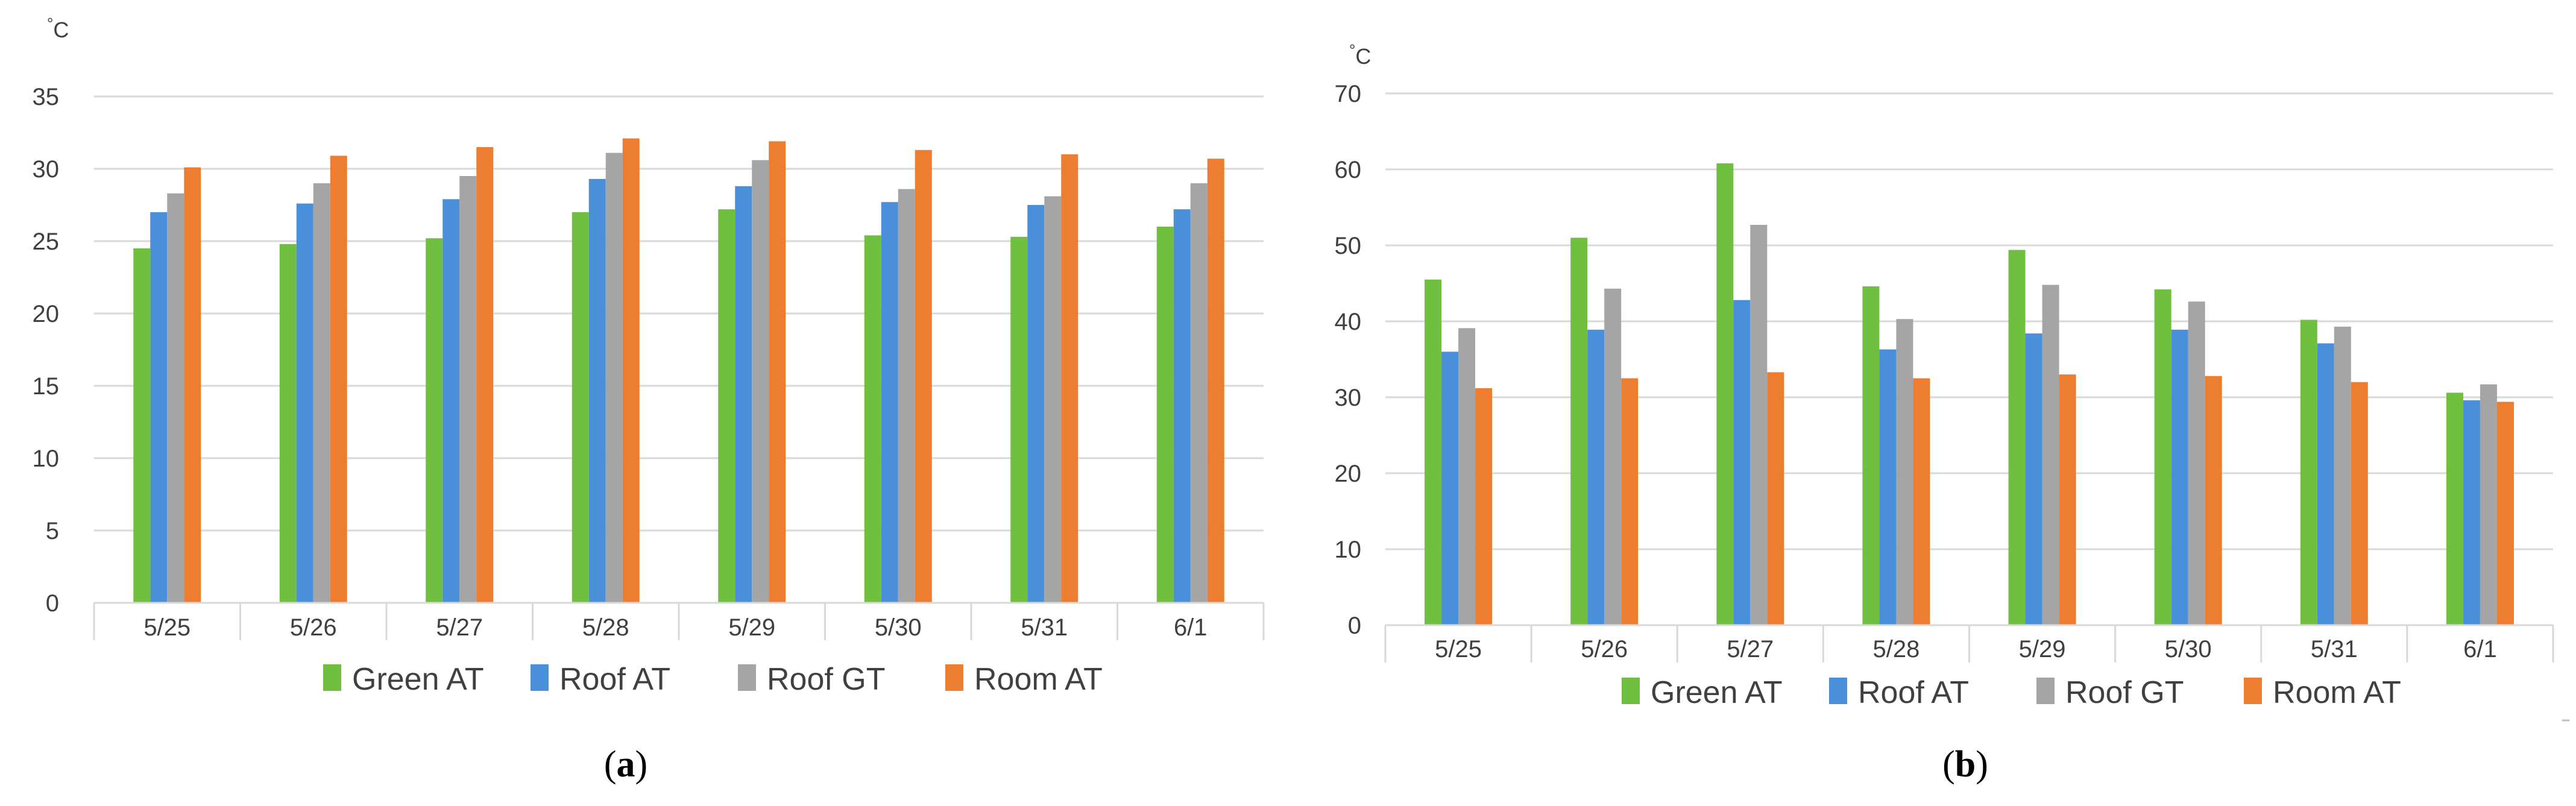 The height and width of the screenshot is (806, 2576). Describe the element at coordinates (1750, 649) in the screenshot. I see `x-tick-label-5-27: 5/27` at that location.